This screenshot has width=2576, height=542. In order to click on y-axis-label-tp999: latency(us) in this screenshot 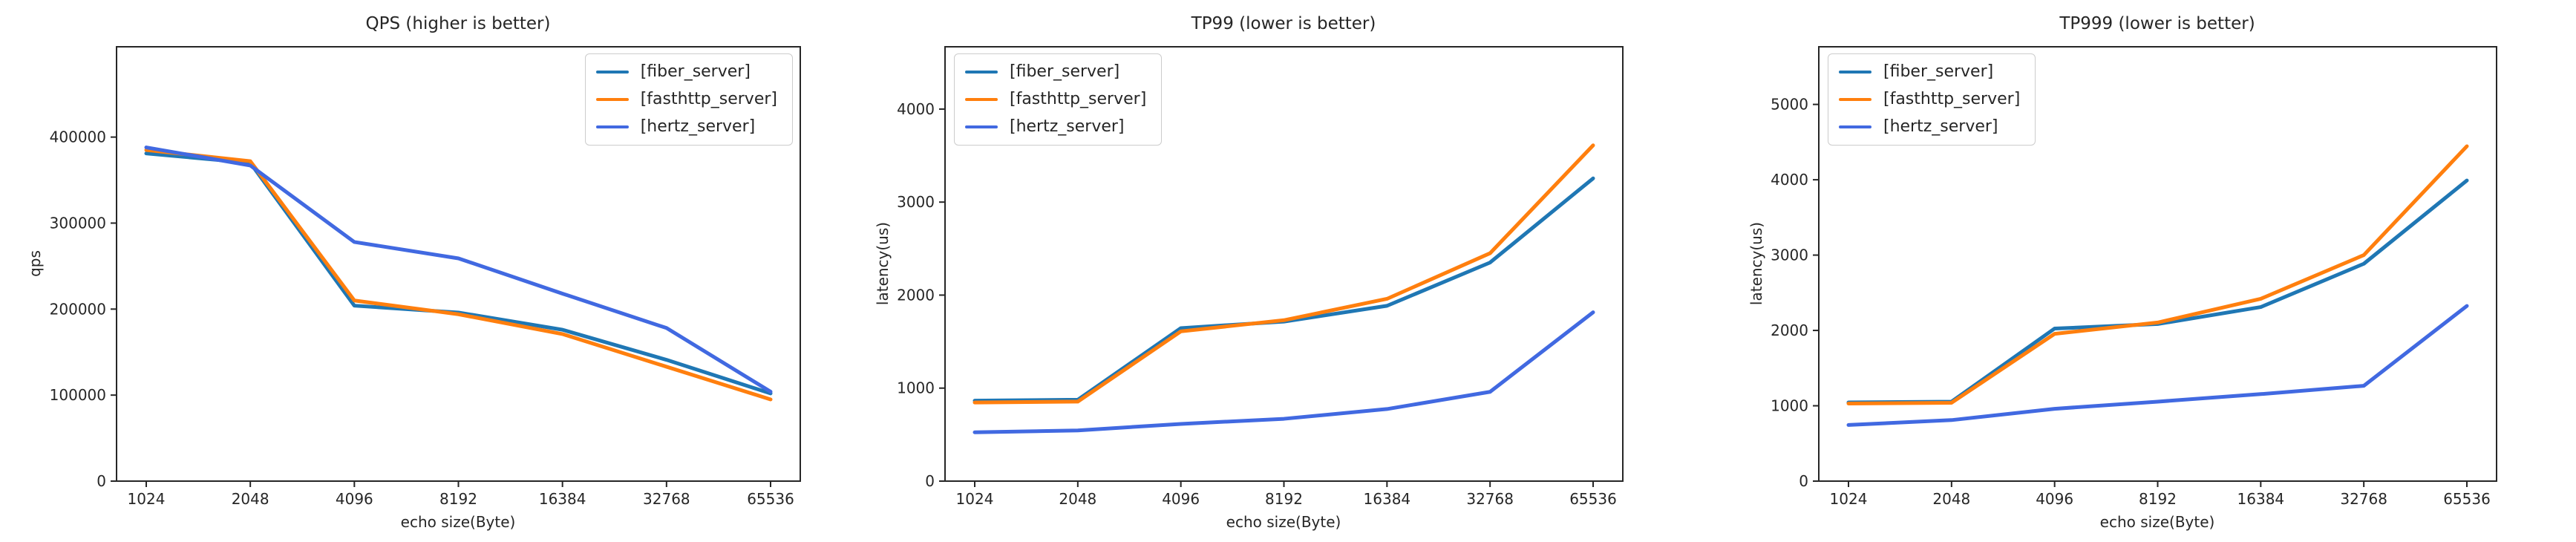, I will do `click(1757, 263)`.